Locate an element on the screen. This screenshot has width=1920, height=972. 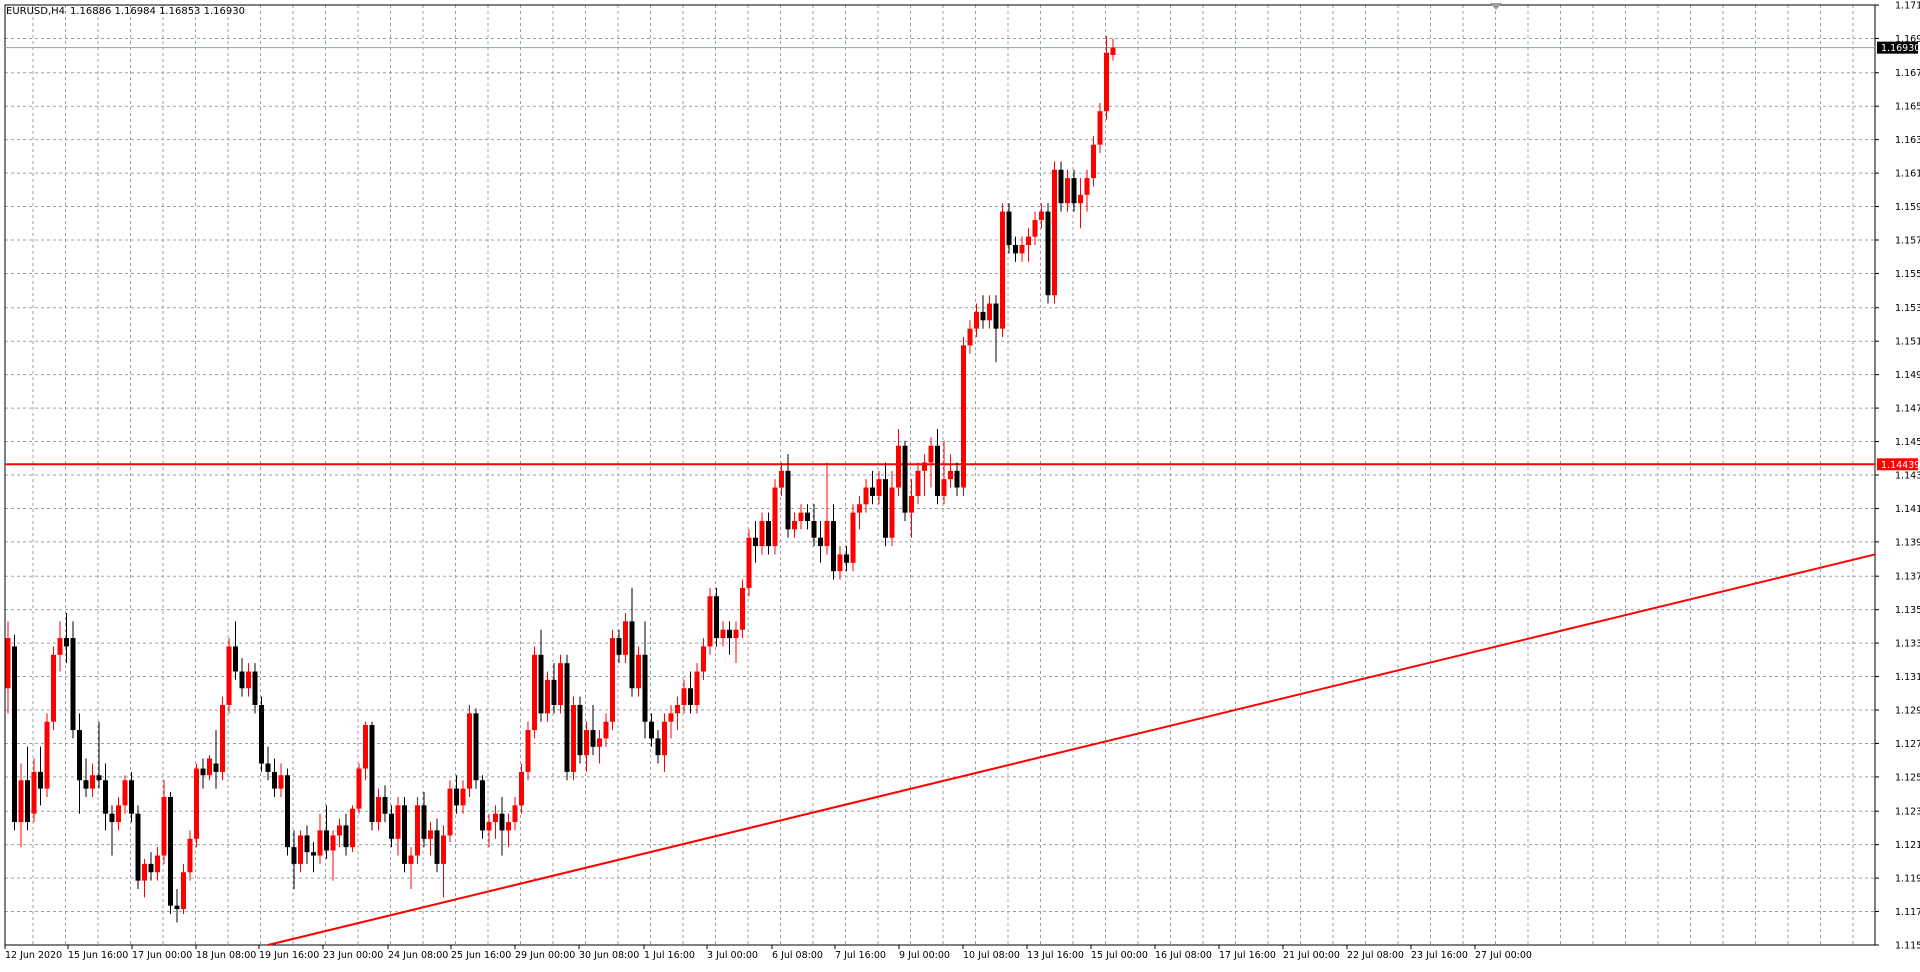
level-price-label: 1.14439 is located at coordinates (1900, 465).